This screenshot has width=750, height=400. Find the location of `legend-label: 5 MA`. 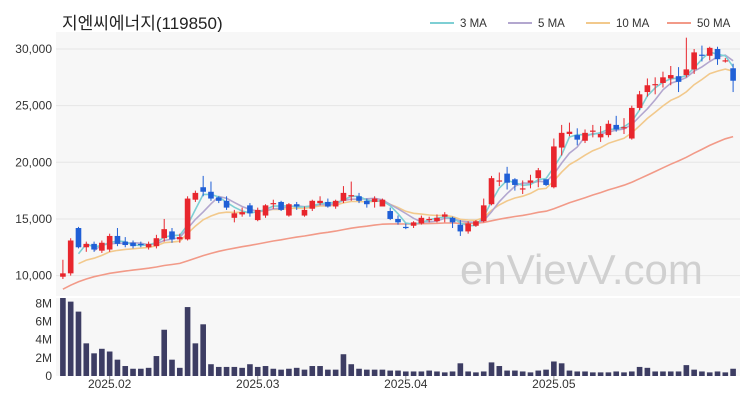

legend-label: 5 MA is located at coordinates (551, 24).